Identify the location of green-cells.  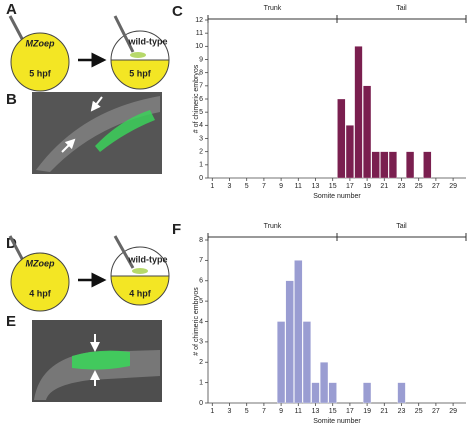
(125, 131).